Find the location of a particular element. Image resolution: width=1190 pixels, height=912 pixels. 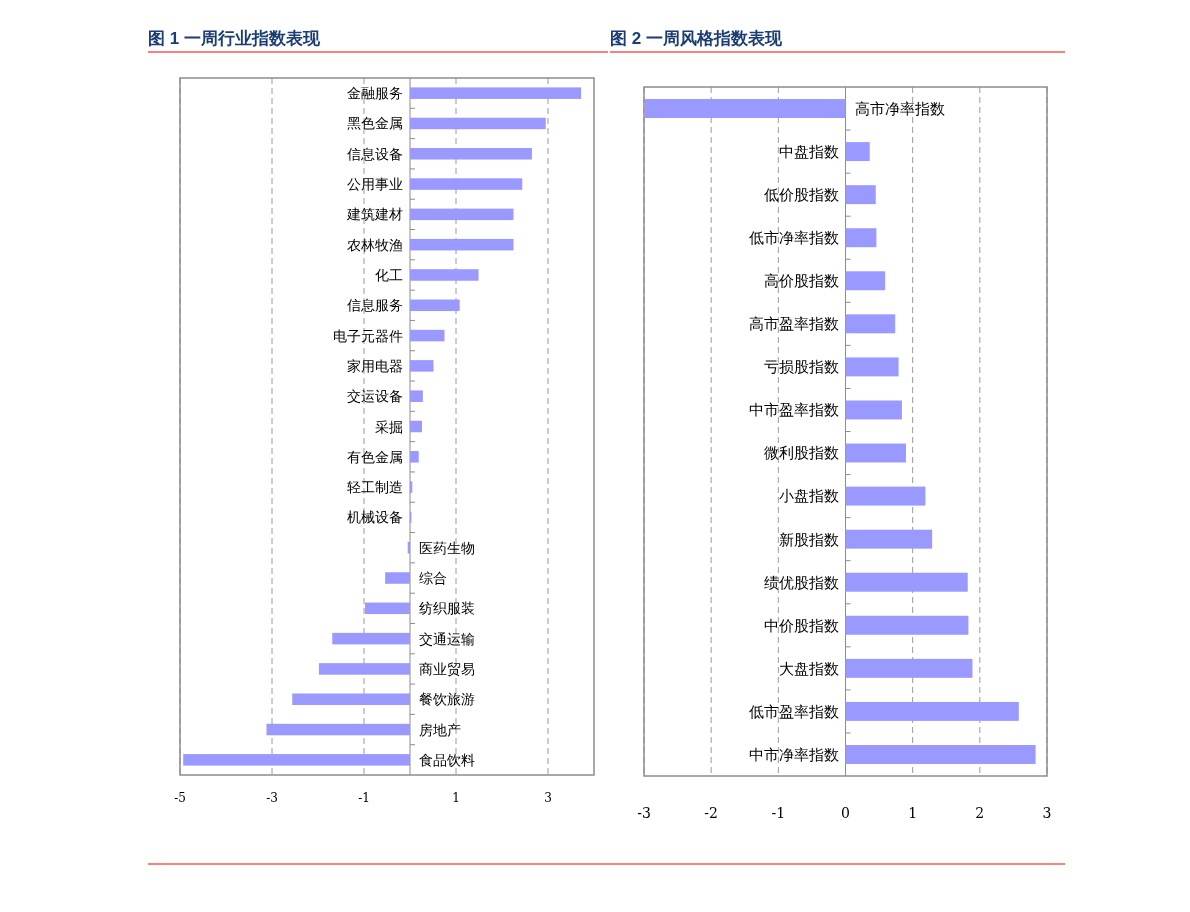

y-tick-label: 信息服务 is located at coordinates (375, 305).